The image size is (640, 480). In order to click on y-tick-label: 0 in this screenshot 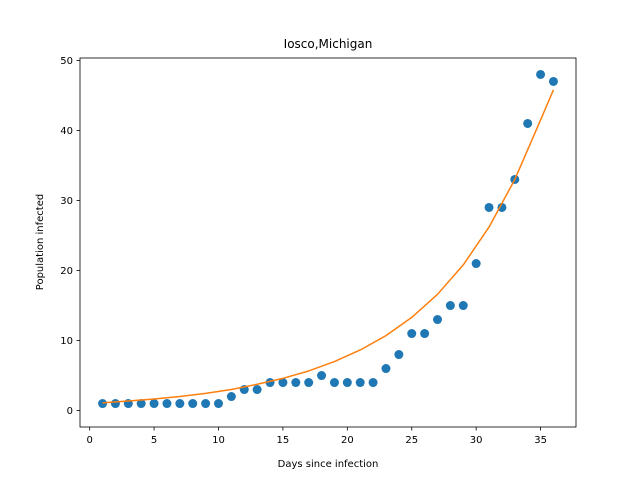, I will do `click(70, 411)`.